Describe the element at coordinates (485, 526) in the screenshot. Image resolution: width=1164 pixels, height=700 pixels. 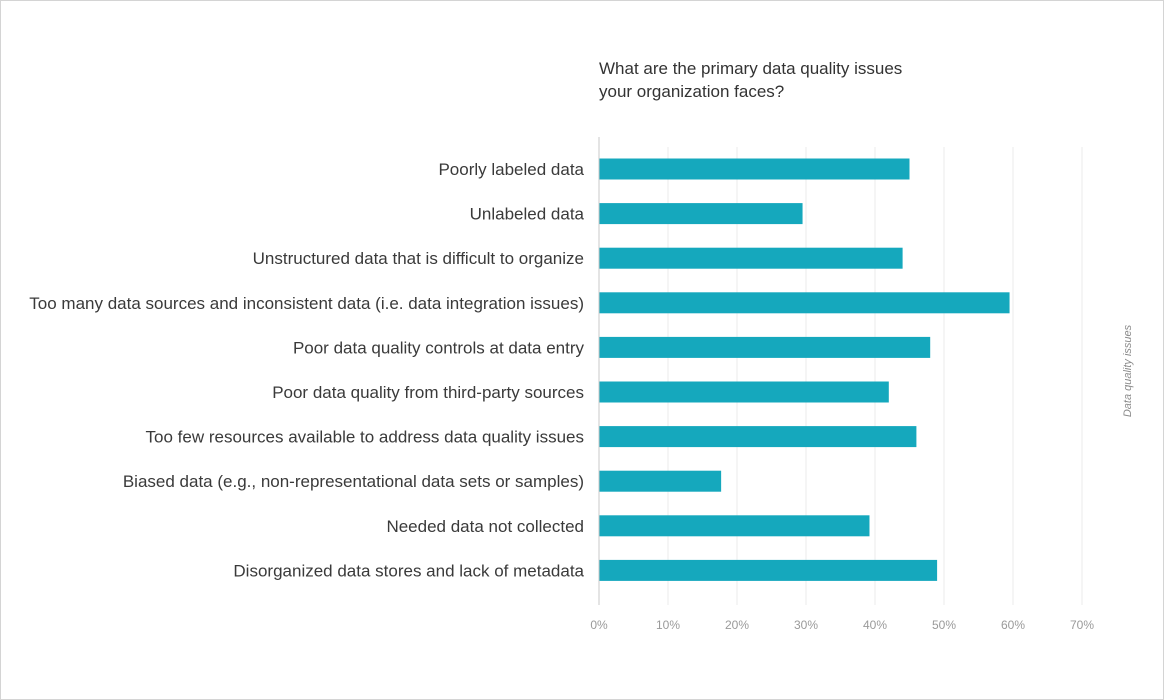
I see `category-label-8: Needed data not collected` at that location.